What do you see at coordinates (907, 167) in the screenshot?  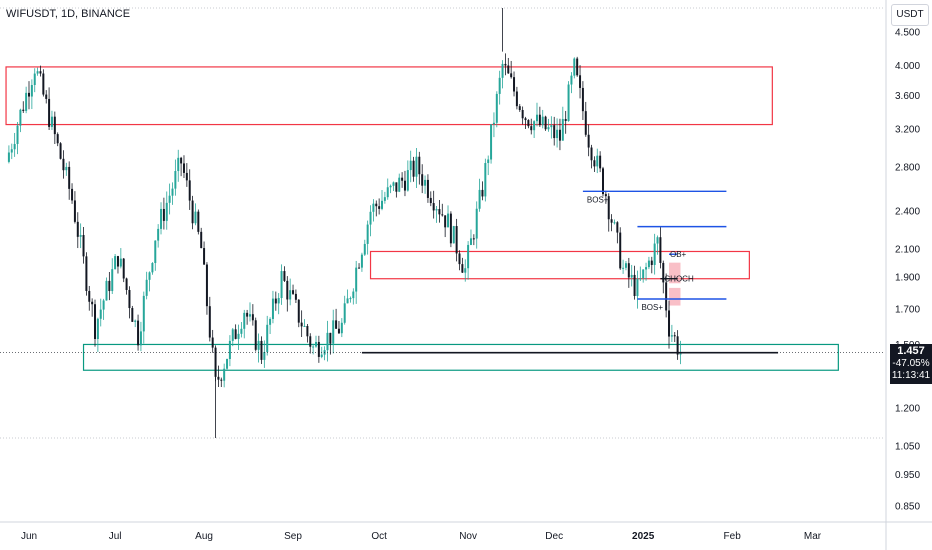 I see `y-tick-label: 2.800` at bounding box center [907, 167].